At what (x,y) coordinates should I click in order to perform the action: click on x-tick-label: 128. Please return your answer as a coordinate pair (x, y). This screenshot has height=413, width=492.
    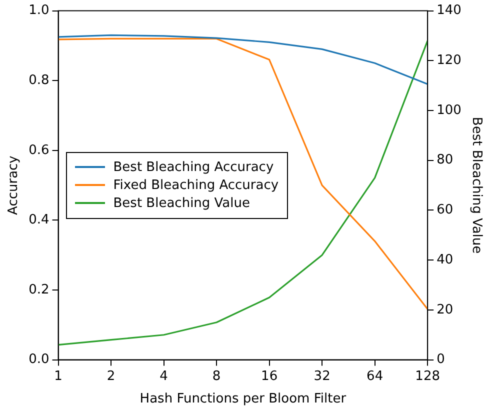
    Looking at the image, I should click on (427, 376).